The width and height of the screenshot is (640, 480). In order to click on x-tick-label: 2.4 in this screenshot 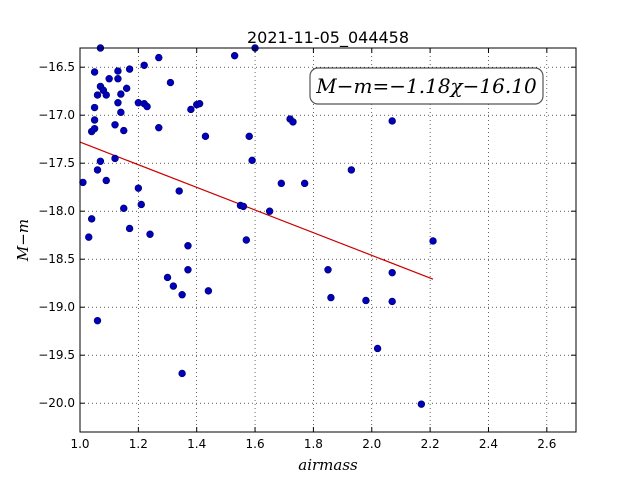, I will do `click(488, 444)`.